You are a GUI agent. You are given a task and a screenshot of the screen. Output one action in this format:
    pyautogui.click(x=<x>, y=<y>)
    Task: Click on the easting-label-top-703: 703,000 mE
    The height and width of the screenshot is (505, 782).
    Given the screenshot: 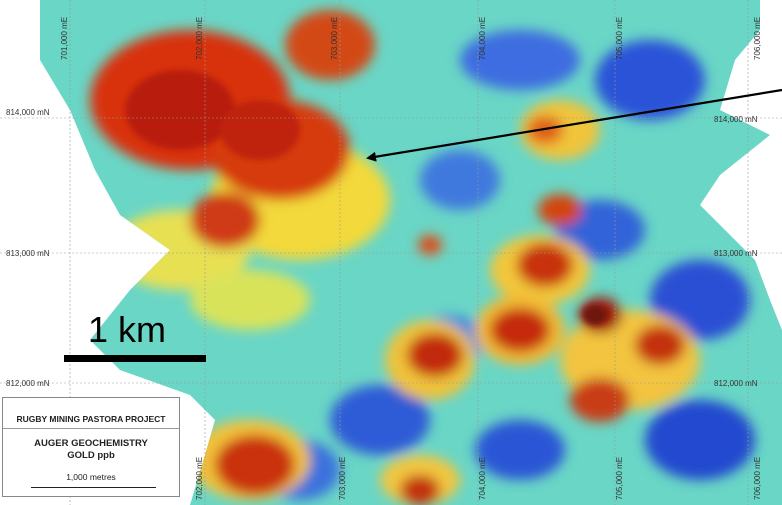 What is the action you would take?
    pyautogui.click(x=334, y=38)
    